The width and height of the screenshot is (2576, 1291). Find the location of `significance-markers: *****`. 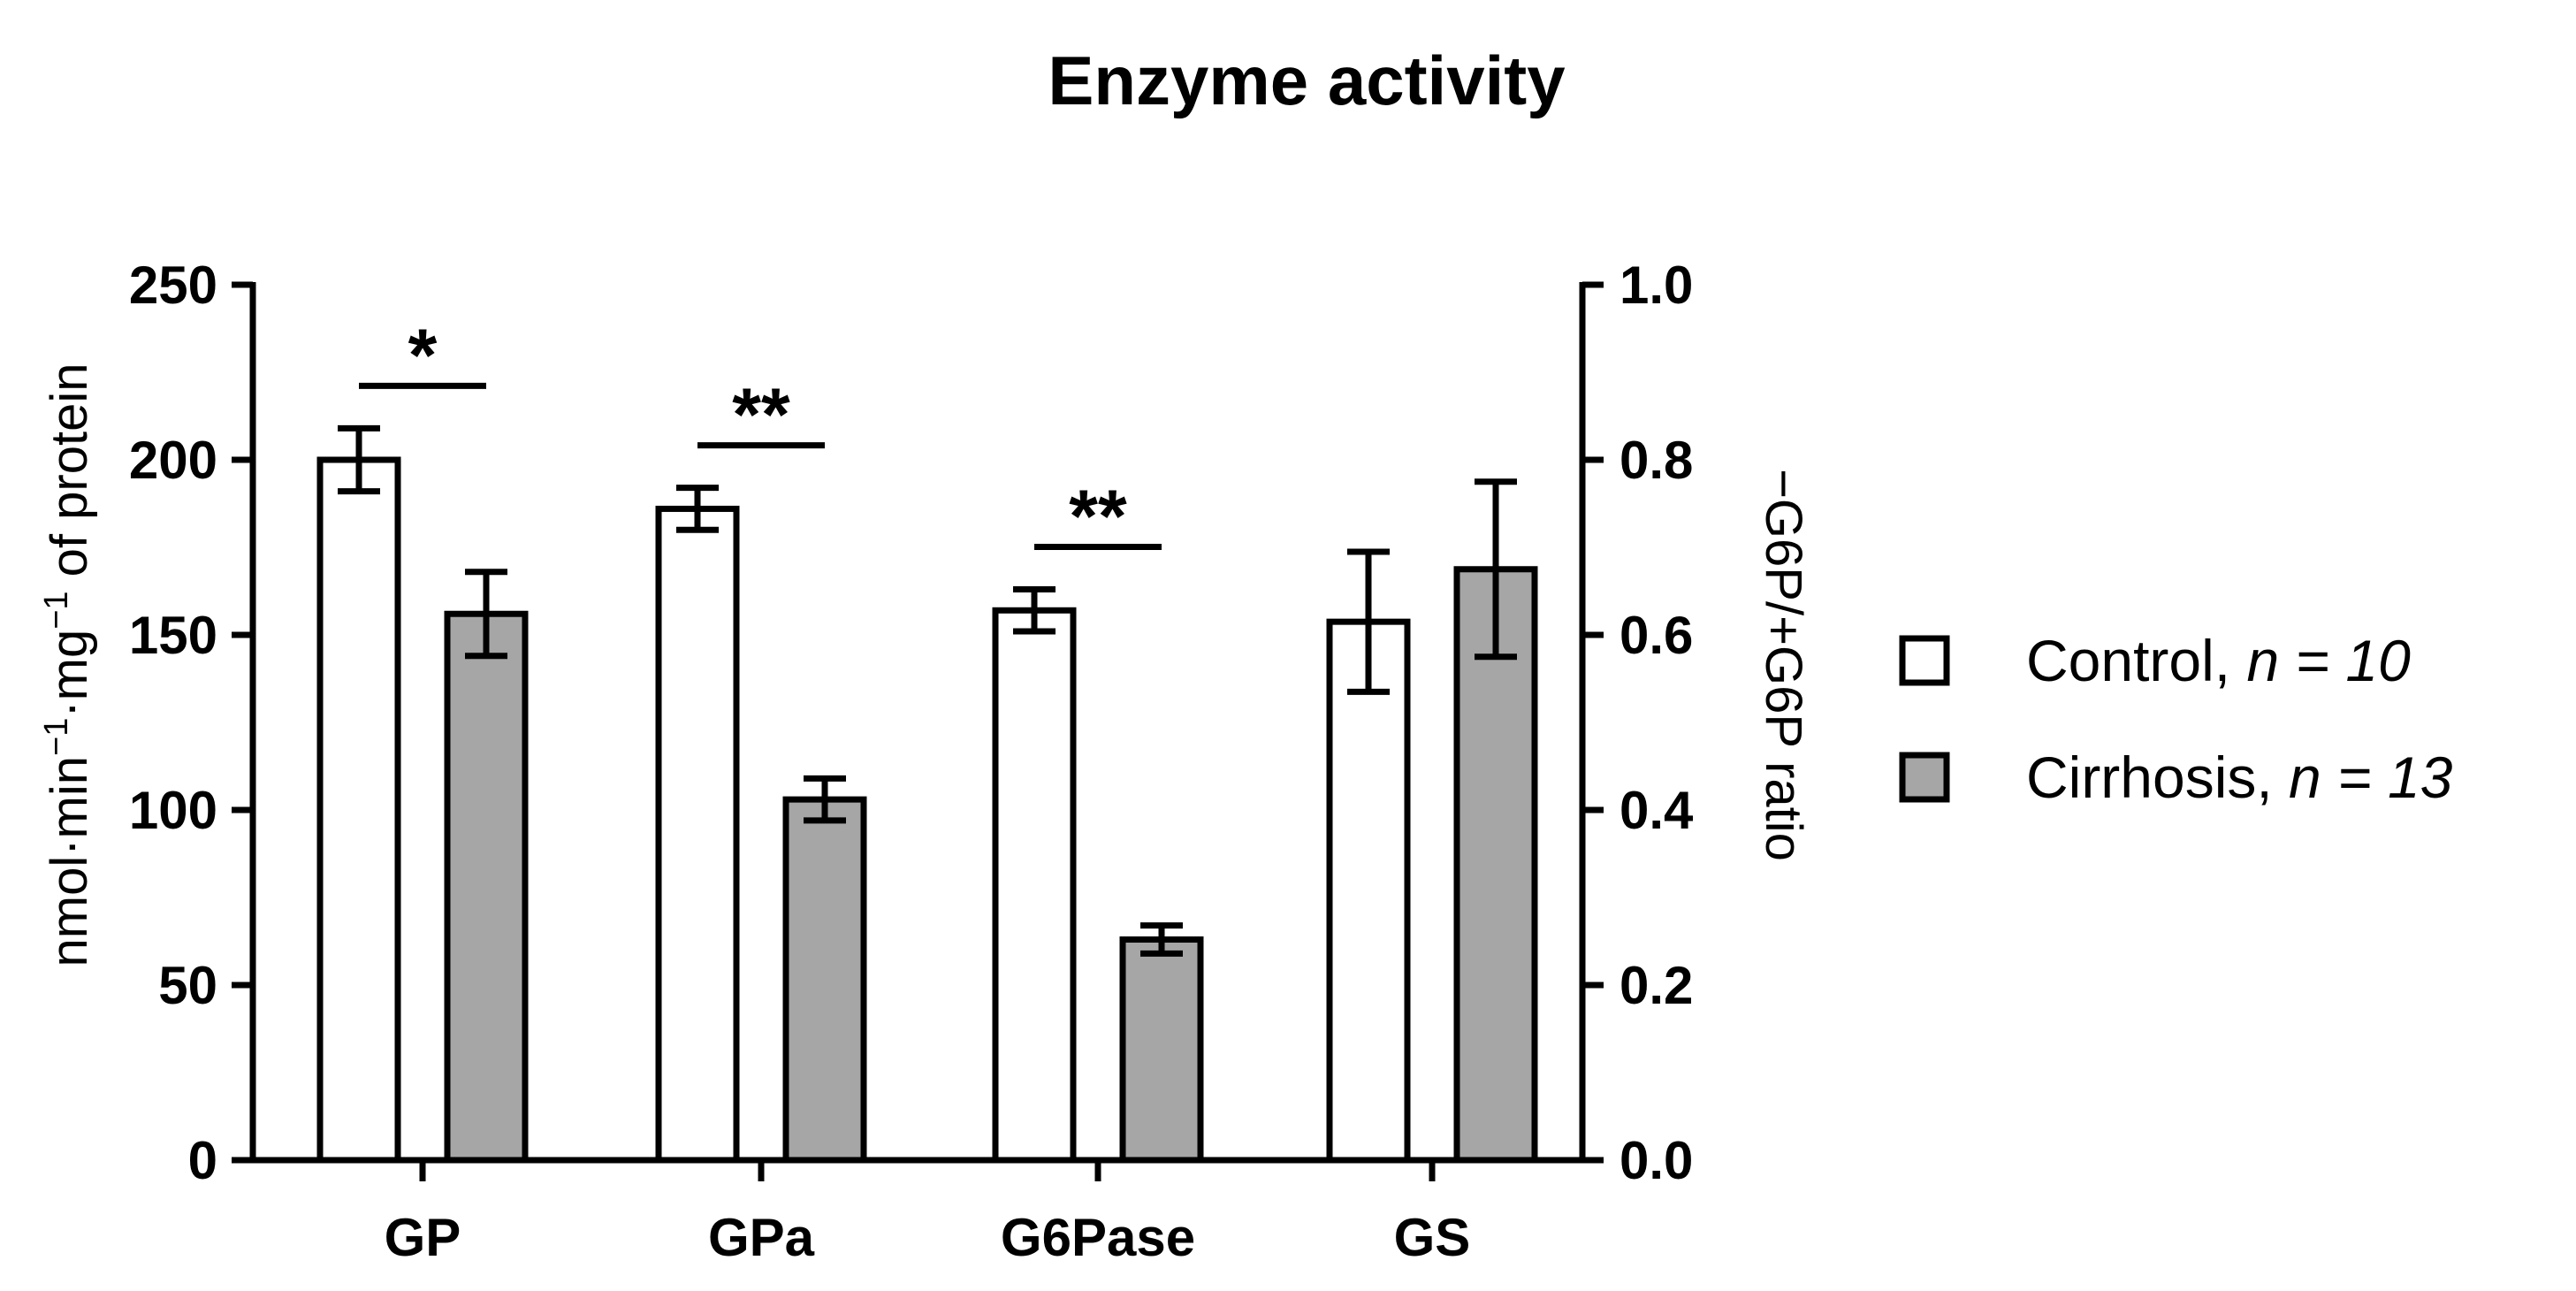

significance-markers: ***** is located at coordinates (760, 435).